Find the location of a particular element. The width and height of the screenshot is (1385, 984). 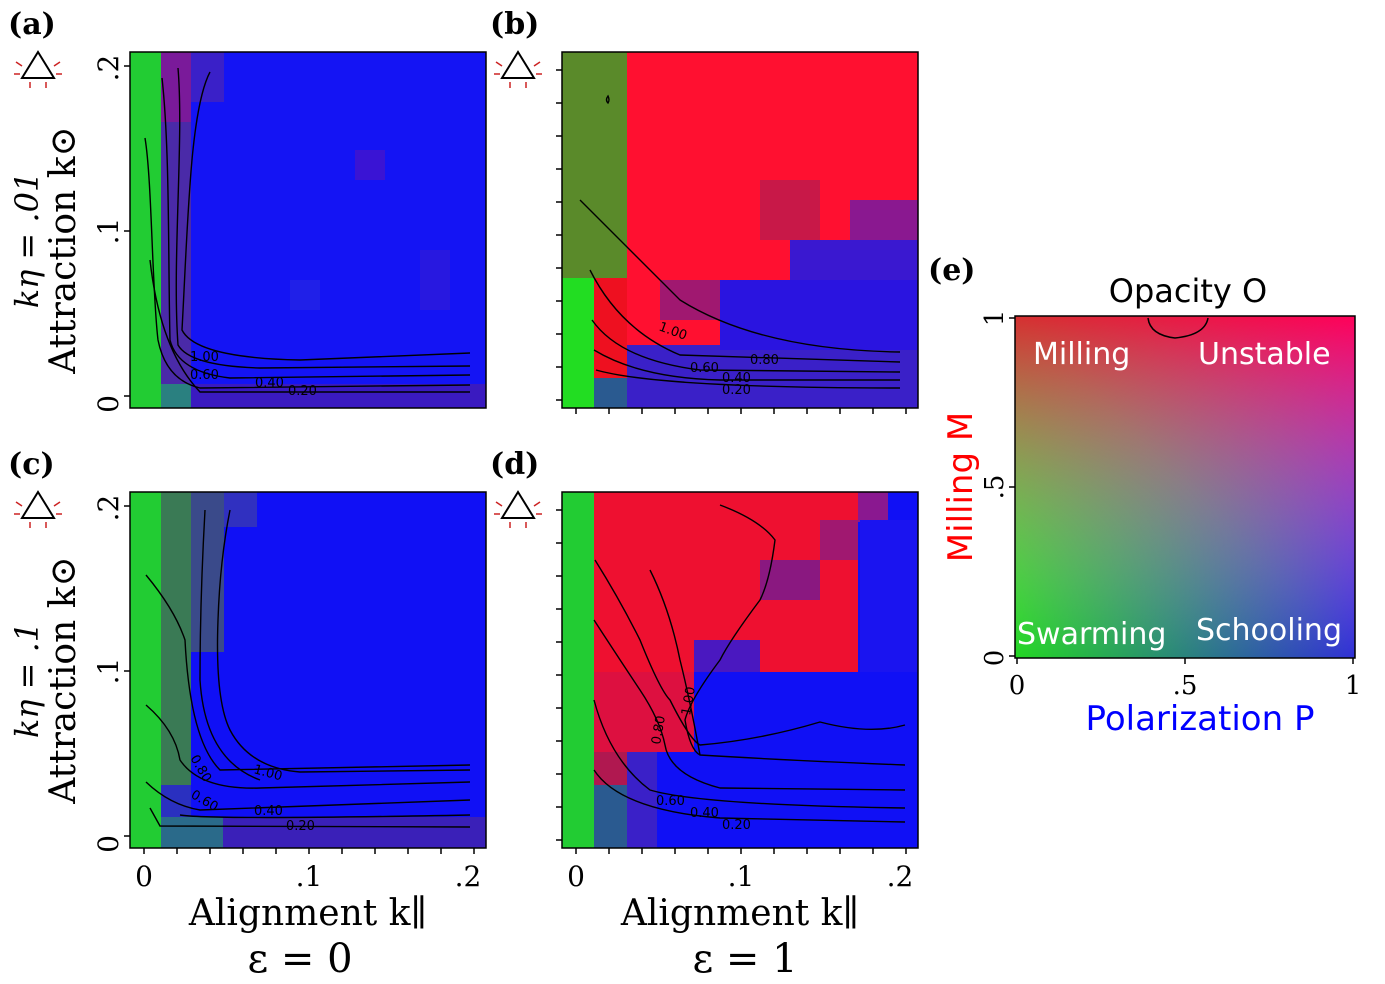

region-unstable: Unstable is located at coordinates (1264, 354).